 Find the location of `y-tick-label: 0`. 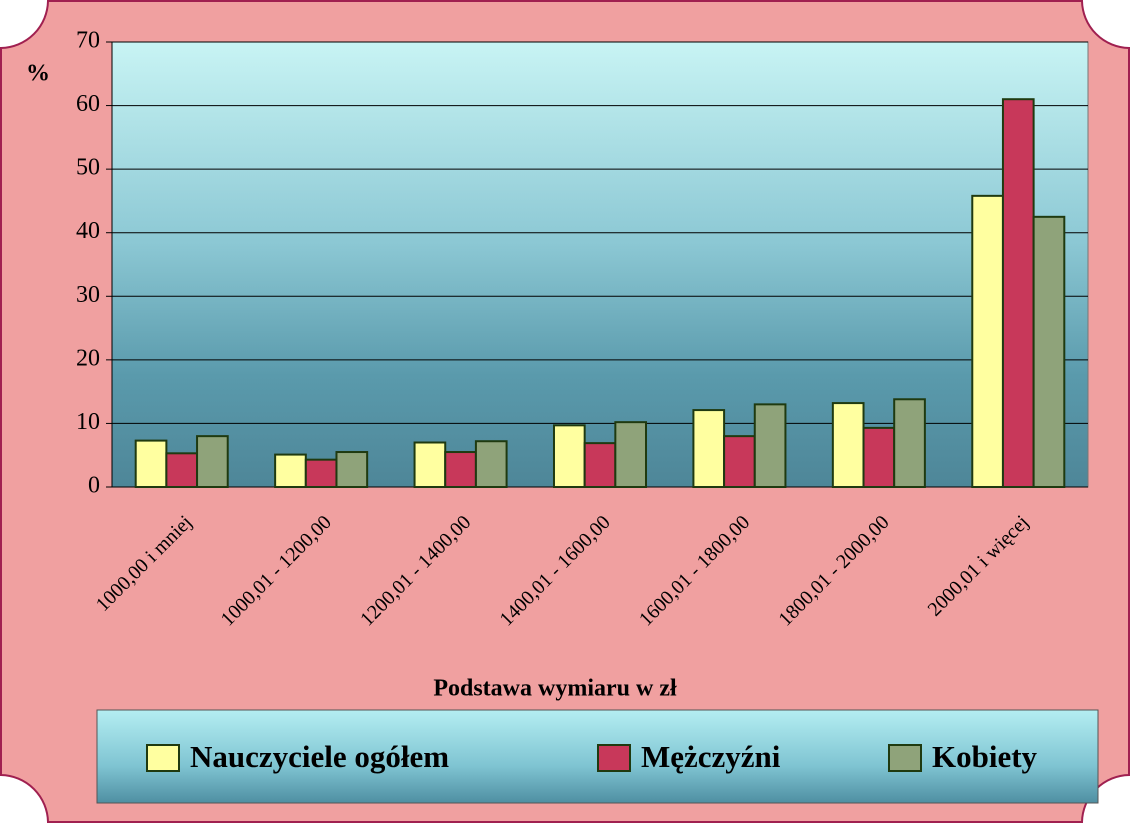

y-tick-label: 0 is located at coordinates (94, 486).